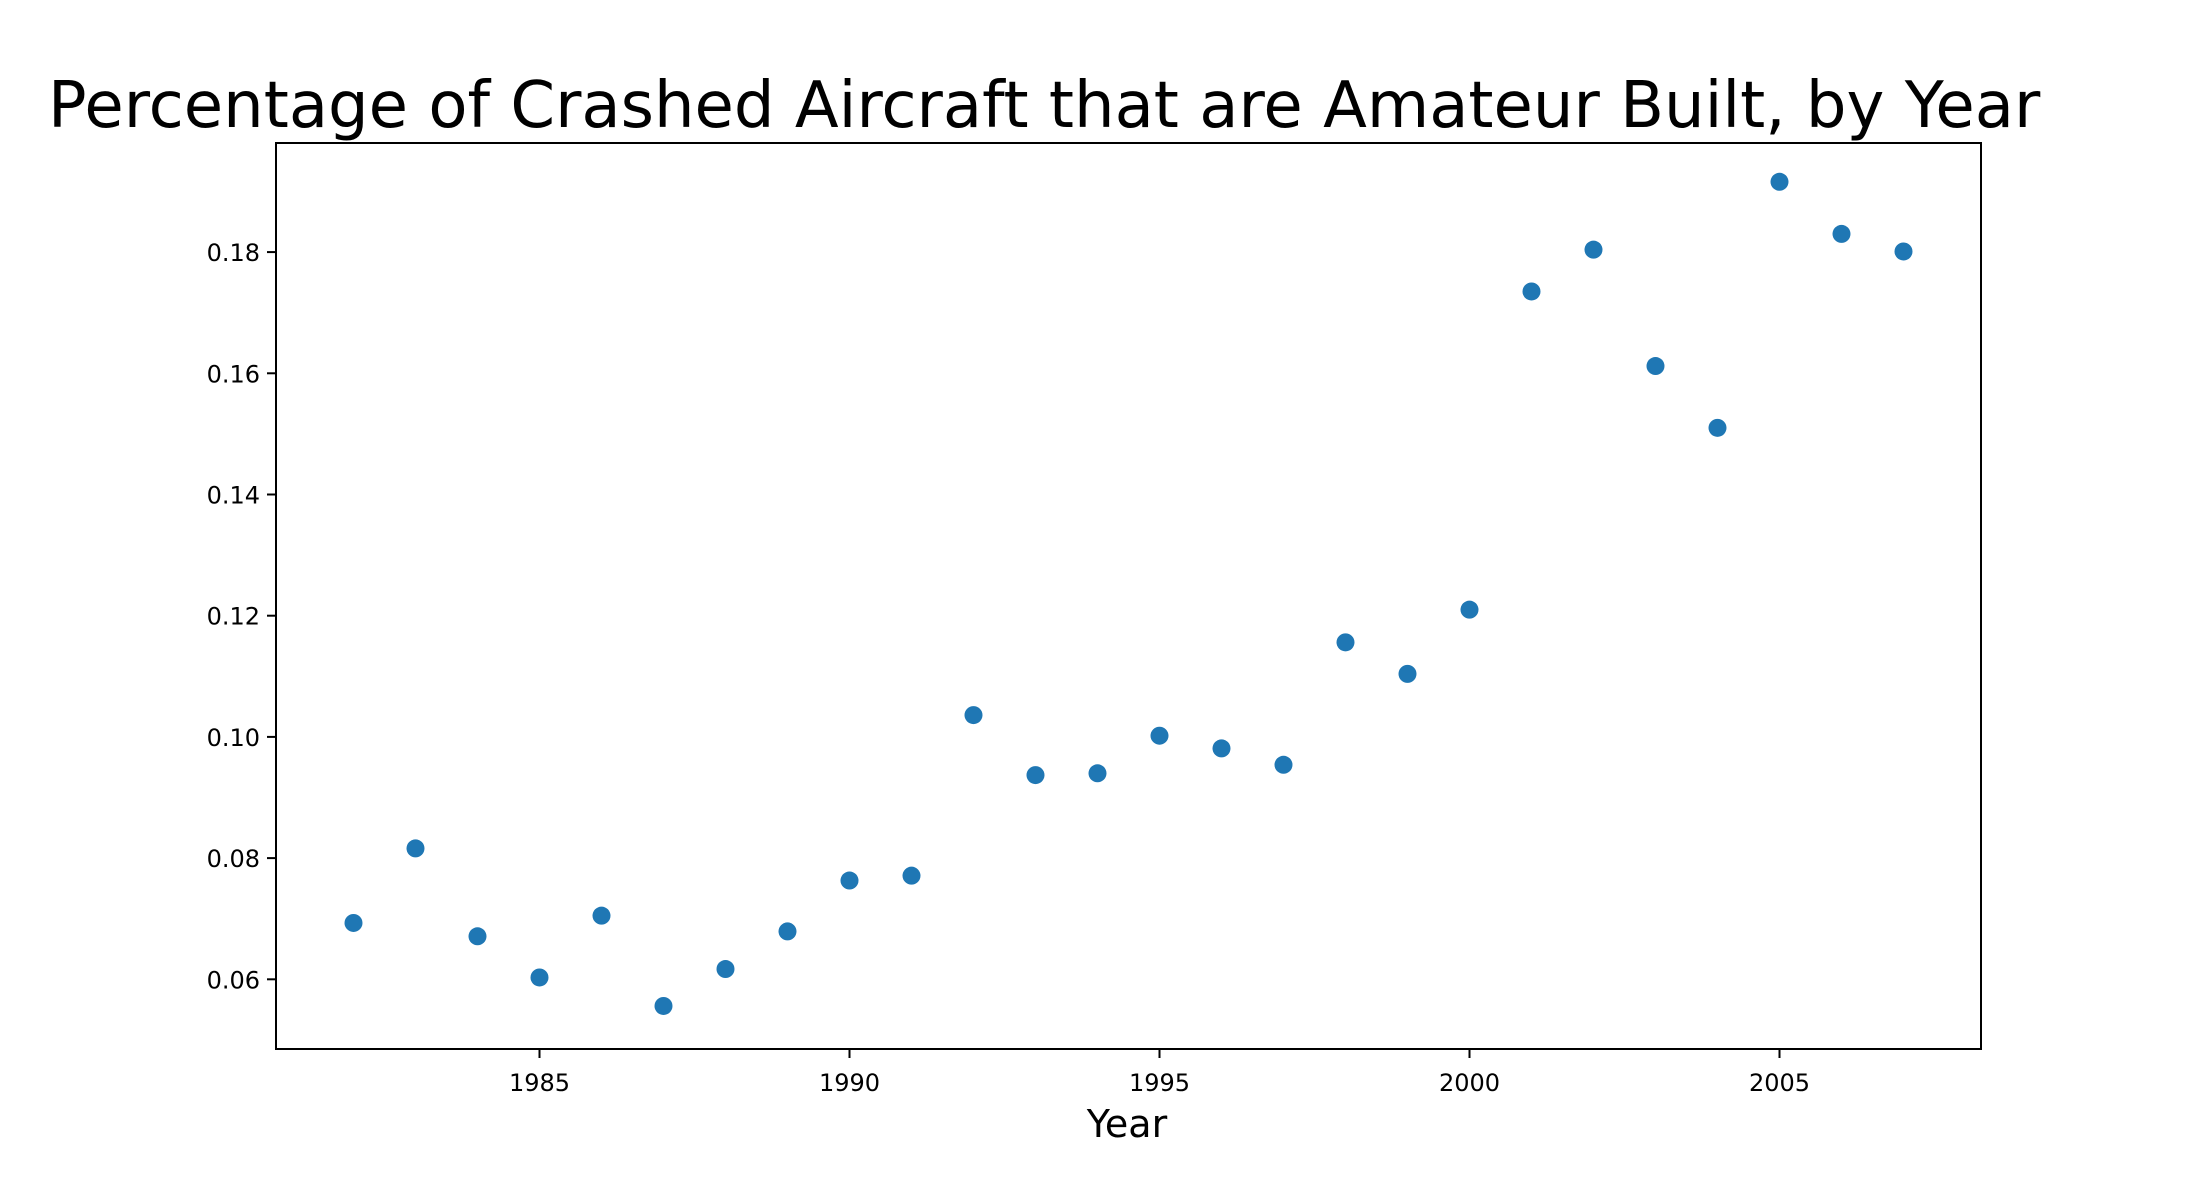 The width and height of the screenshot is (2200, 1200). What do you see at coordinates (849, 1083) in the screenshot?
I see `x-tick-label: 1990` at bounding box center [849, 1083].